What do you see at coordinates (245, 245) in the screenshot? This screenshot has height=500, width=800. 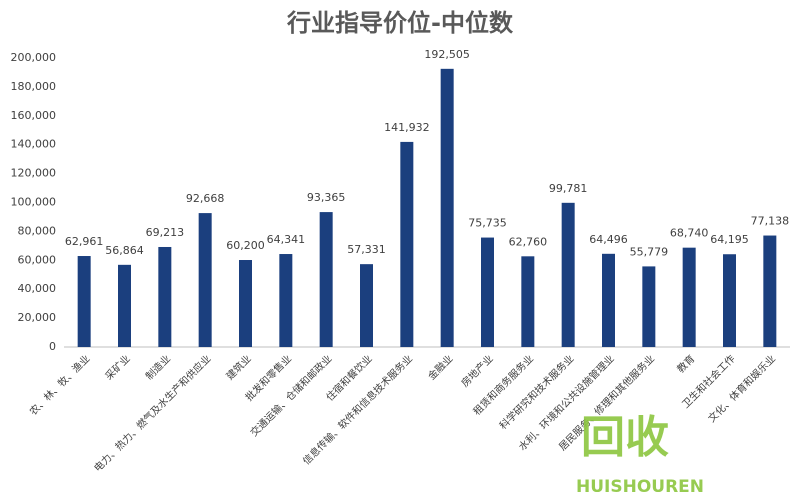 I see `value-label: 60,200` at bounding box center [245, 245].